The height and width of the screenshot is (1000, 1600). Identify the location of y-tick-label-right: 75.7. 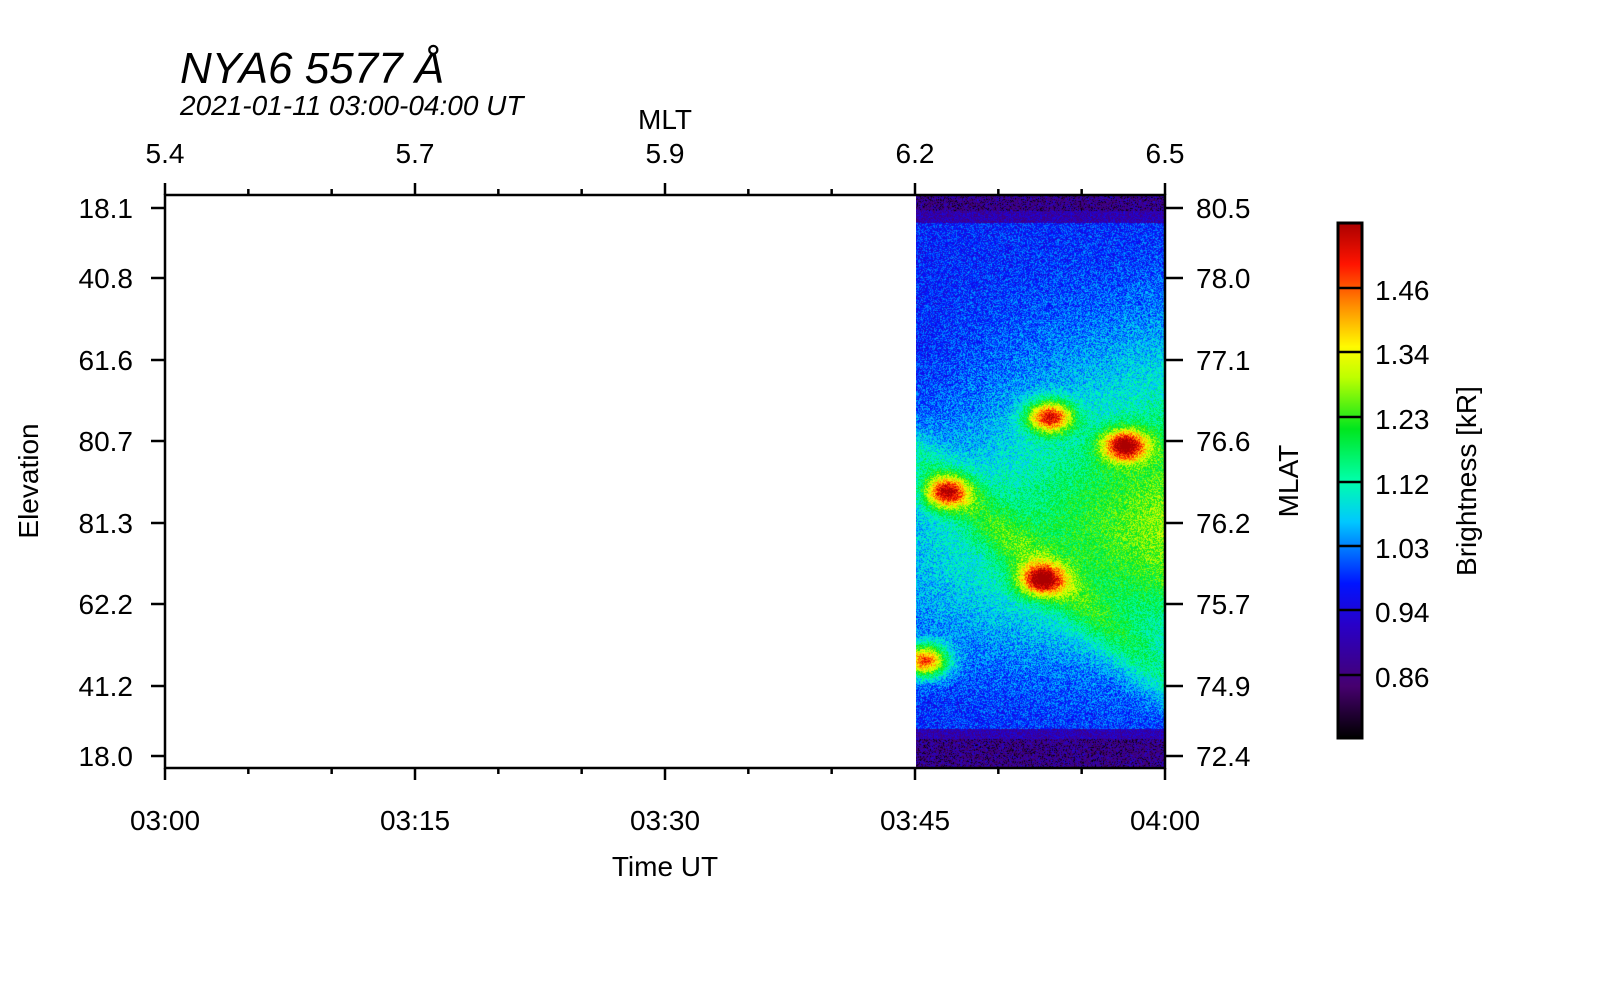
(1223, 604).